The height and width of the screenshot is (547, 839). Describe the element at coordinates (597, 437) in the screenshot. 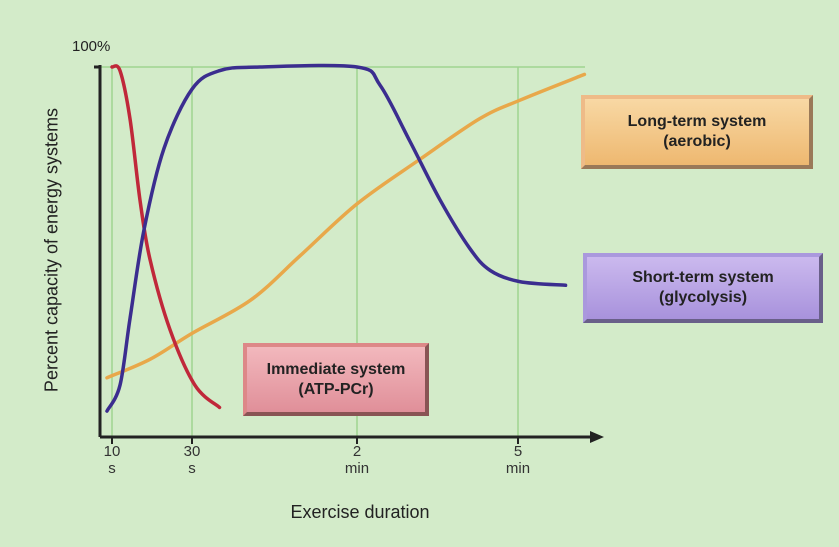

I see `x-axis-arrow` at that location.